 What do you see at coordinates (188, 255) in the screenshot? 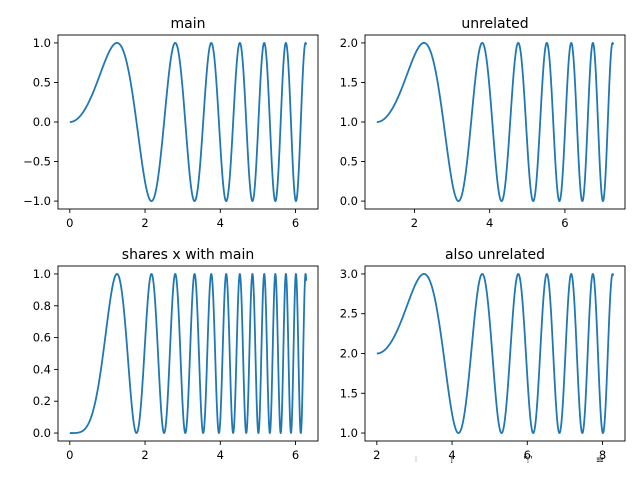
I see `subplot-title: shares x with main` at bounding box center [188, 255].